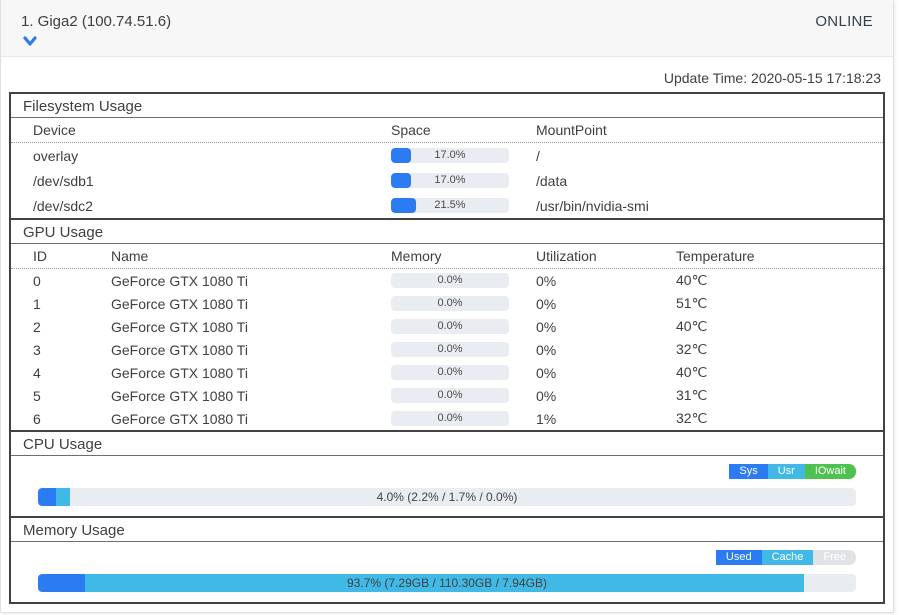  Describe the element at coordinates (56, 155) in the screenshot. I see `device-cell: overlay` at that location.